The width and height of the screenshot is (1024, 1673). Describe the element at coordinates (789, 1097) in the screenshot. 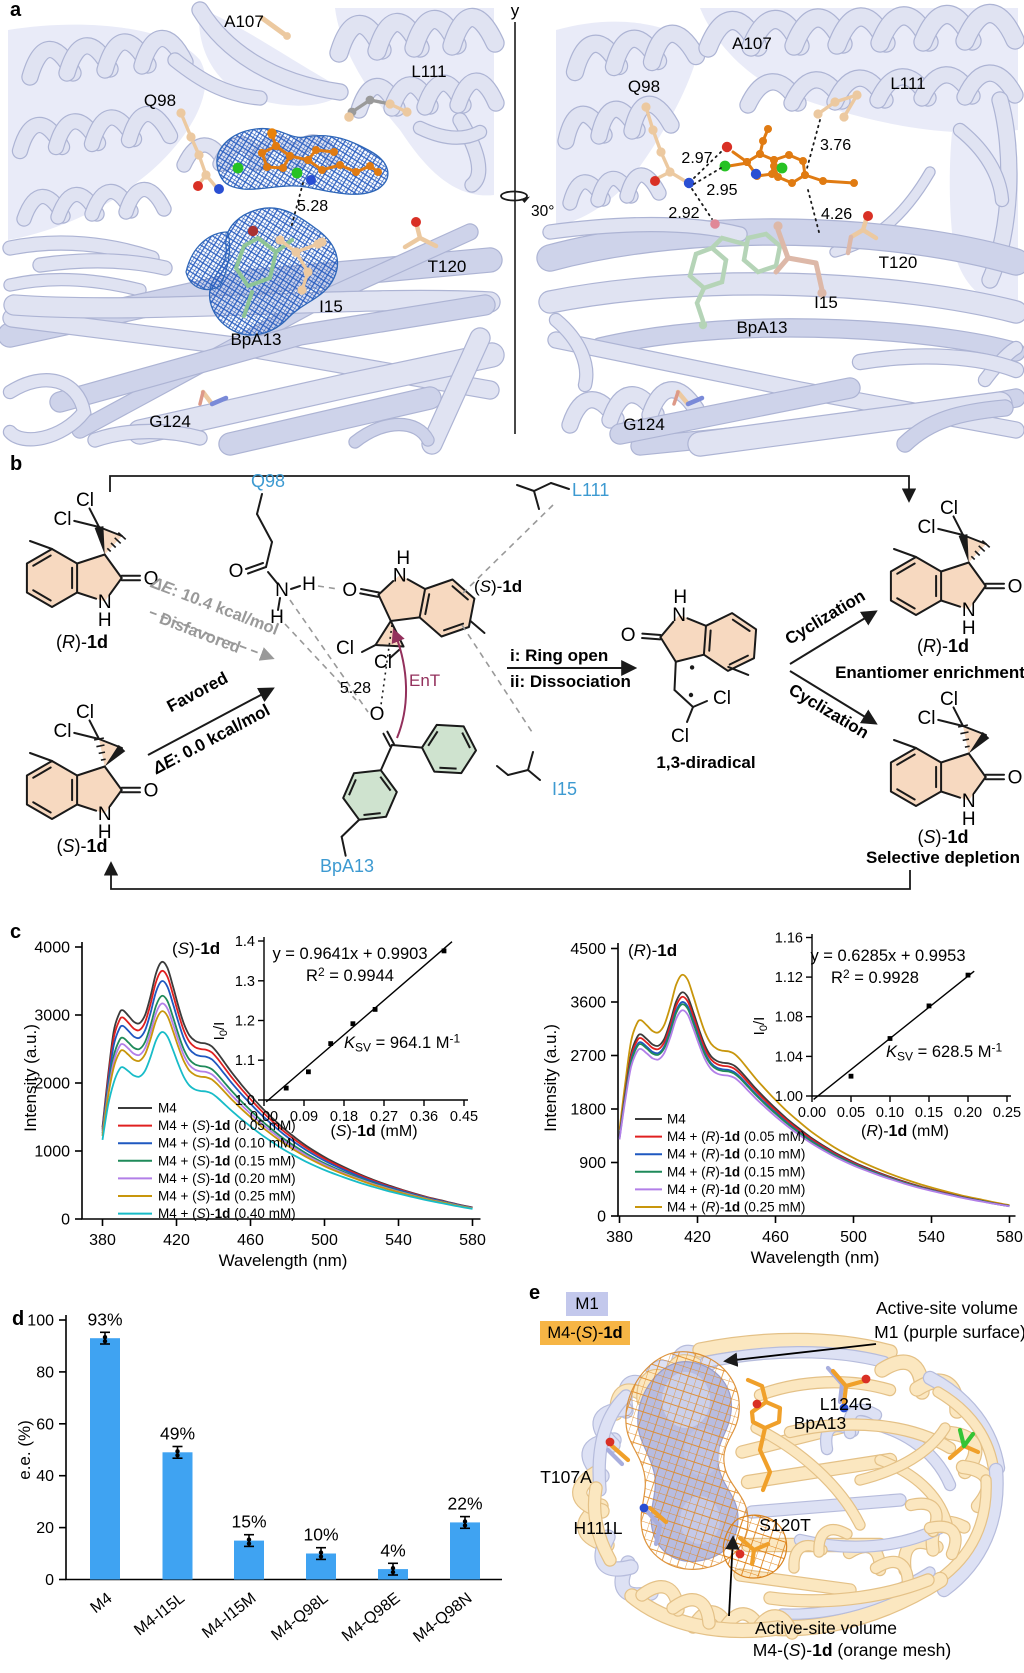

I see `svg-text: 1.00` at that location.